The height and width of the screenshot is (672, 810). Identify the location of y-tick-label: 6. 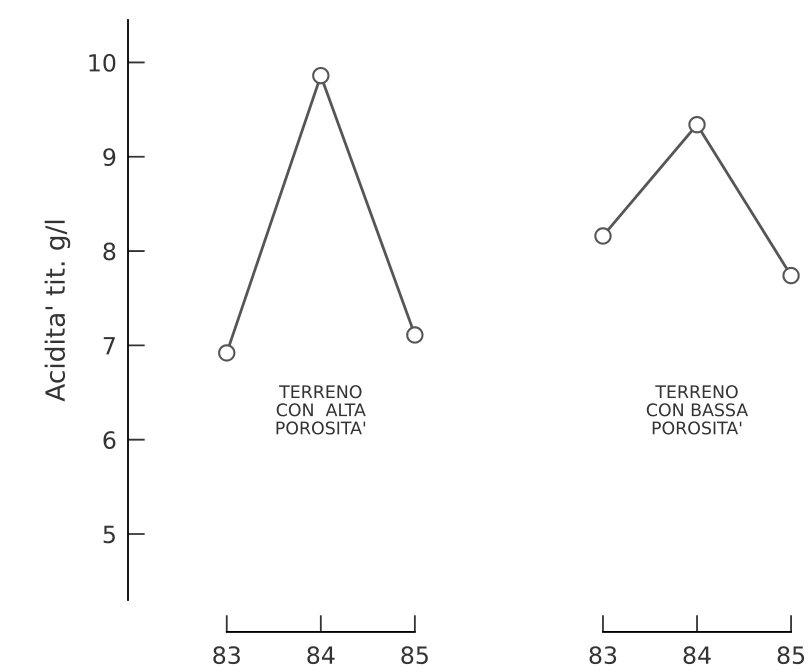
(110, 440).